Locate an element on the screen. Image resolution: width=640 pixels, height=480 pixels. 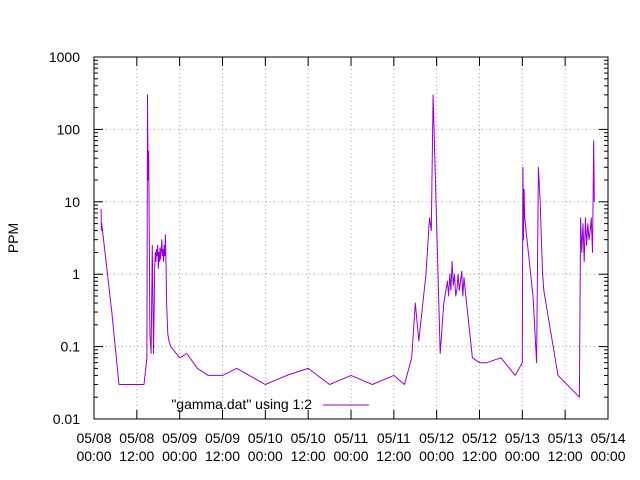
y-tick-label: 0.01 is located at coordinates (66, 419).